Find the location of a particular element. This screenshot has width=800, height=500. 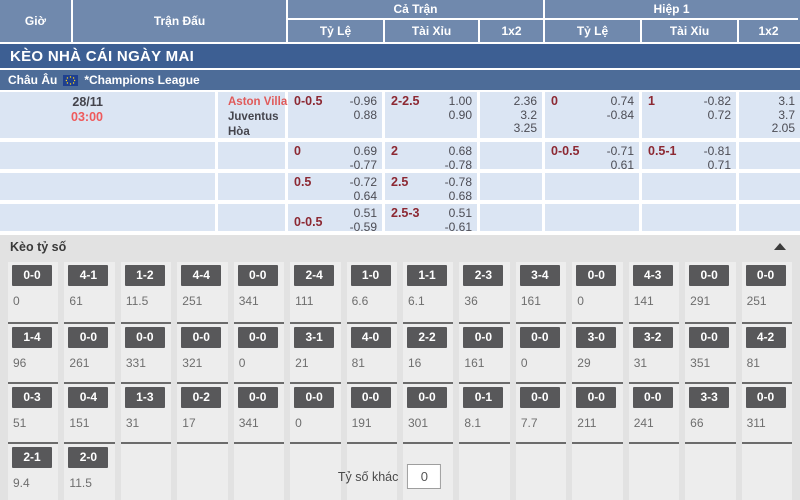

score-slot: 0-0 211 is located at coordinates (597, 412).